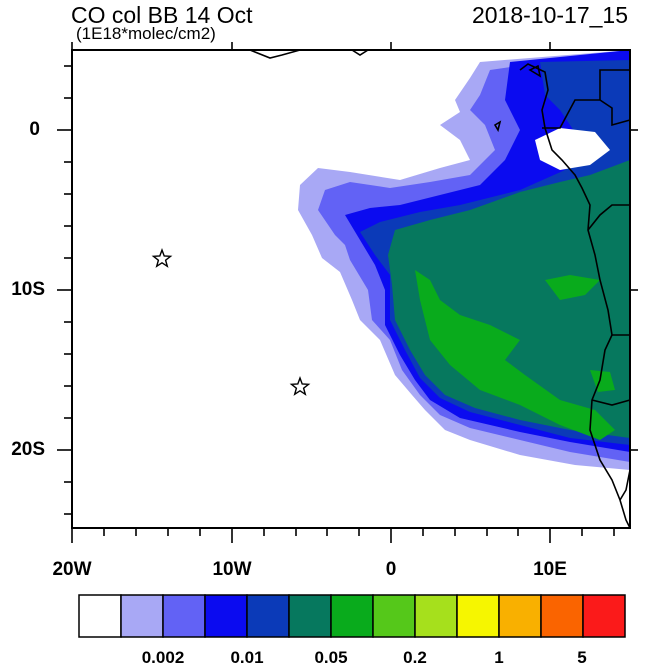 The width and height of the screenshot is (650, 668). I want to click on x-tick-0: 0, so click(391, 569).